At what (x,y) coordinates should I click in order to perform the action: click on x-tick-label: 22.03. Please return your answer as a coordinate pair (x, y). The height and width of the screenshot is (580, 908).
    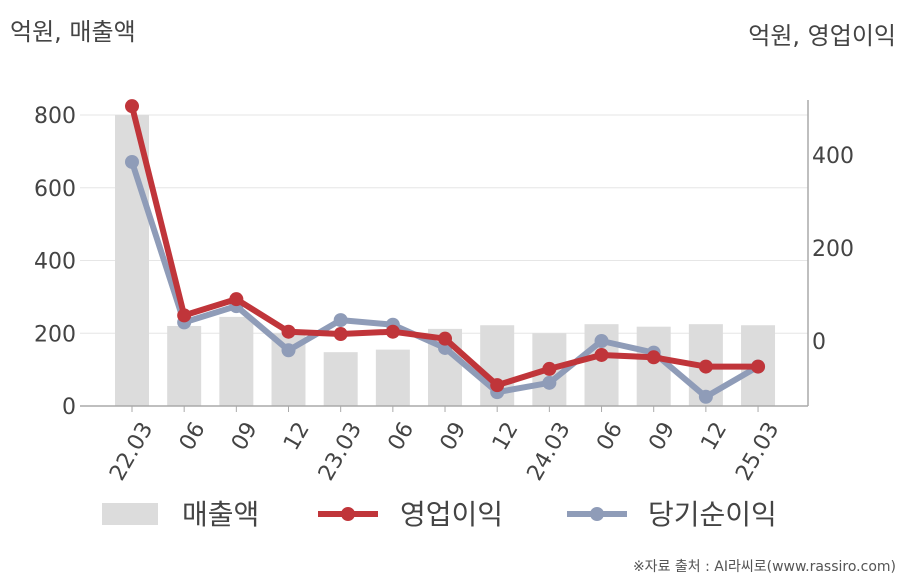
    Looking at the image, I should click on (131, 451).